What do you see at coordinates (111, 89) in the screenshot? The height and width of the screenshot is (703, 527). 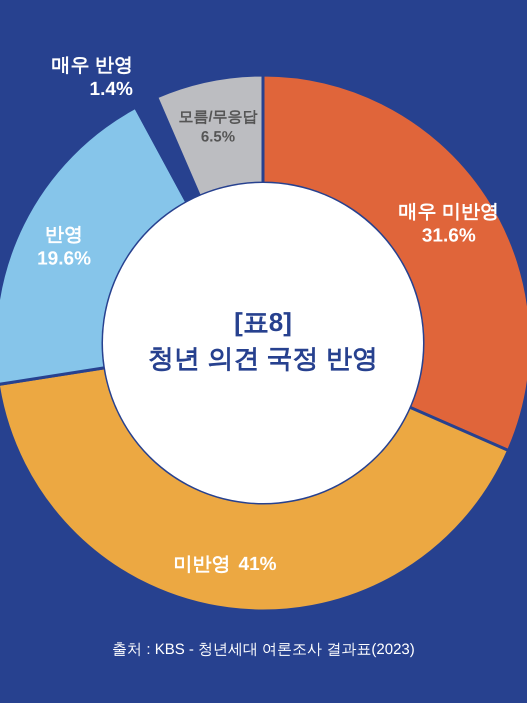 I see `data-label: 1.4%` at bounding box center [111, 89].